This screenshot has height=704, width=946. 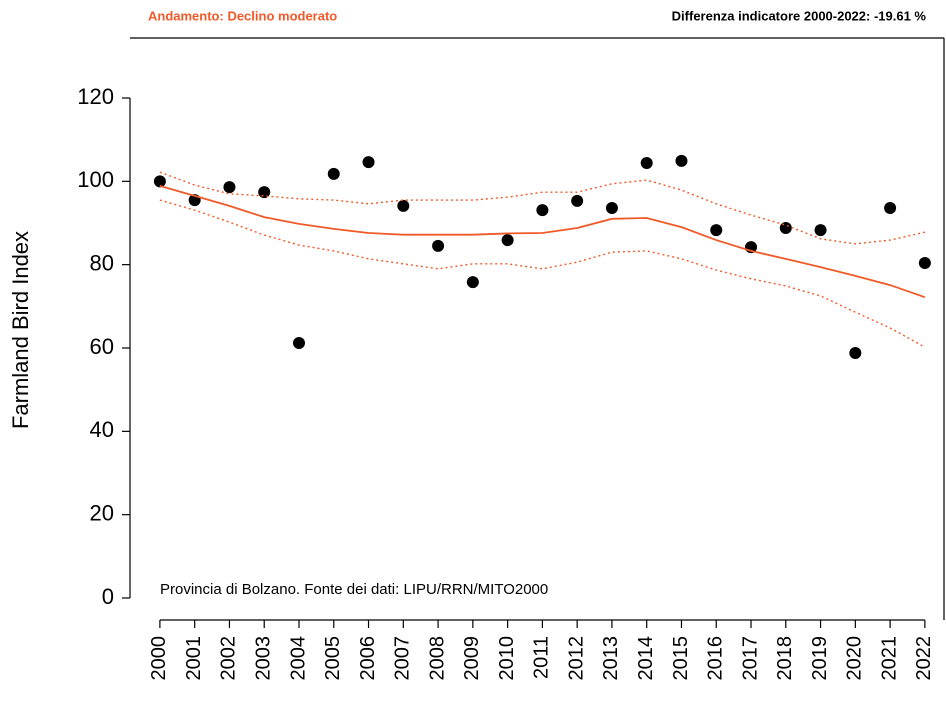 What do you see at coordinates (95, 96) in the screenshot?
I see `y-tick-label: 120` at bounding box center [95, 96].